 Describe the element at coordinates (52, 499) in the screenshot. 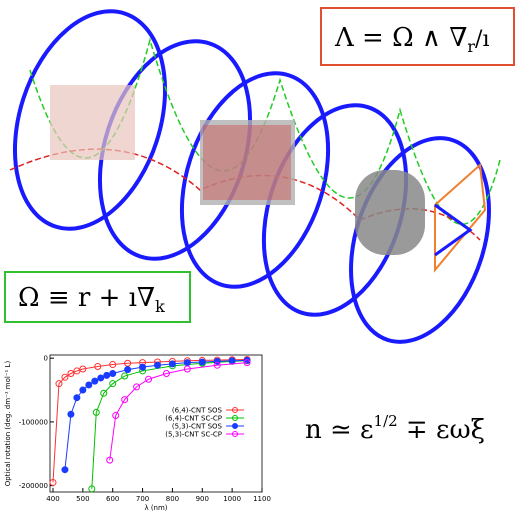

I see `x-tick-label: 400` at that location.